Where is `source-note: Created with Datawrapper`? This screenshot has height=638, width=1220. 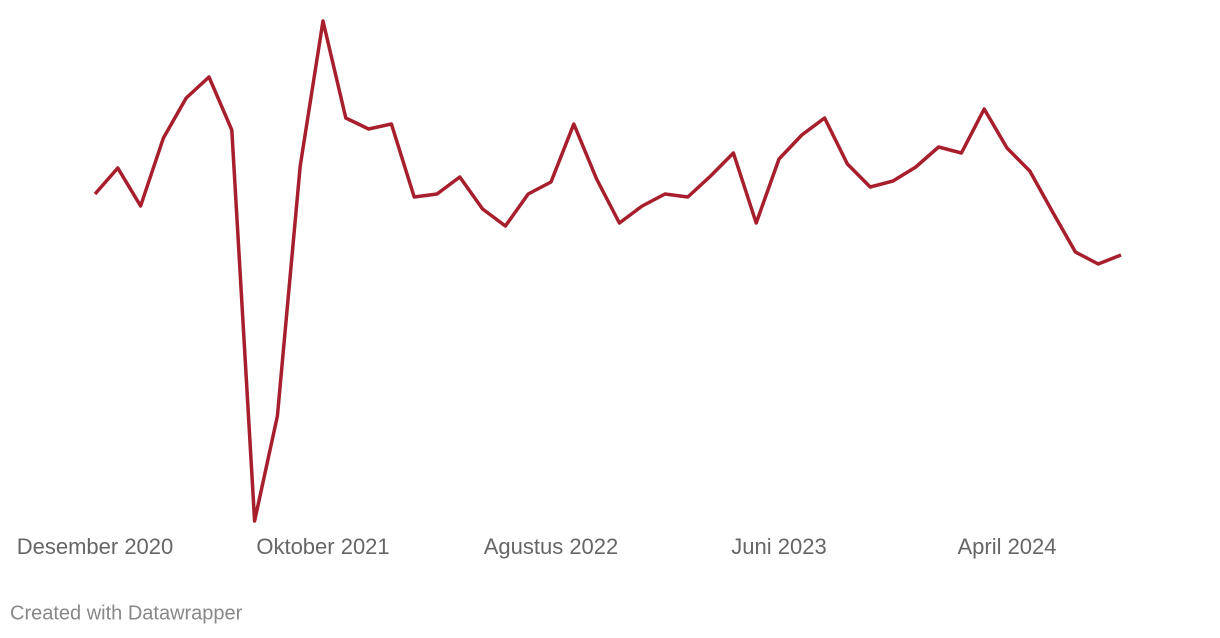
source-note: Created with Datawrapper is located at coordinates (126, 613).